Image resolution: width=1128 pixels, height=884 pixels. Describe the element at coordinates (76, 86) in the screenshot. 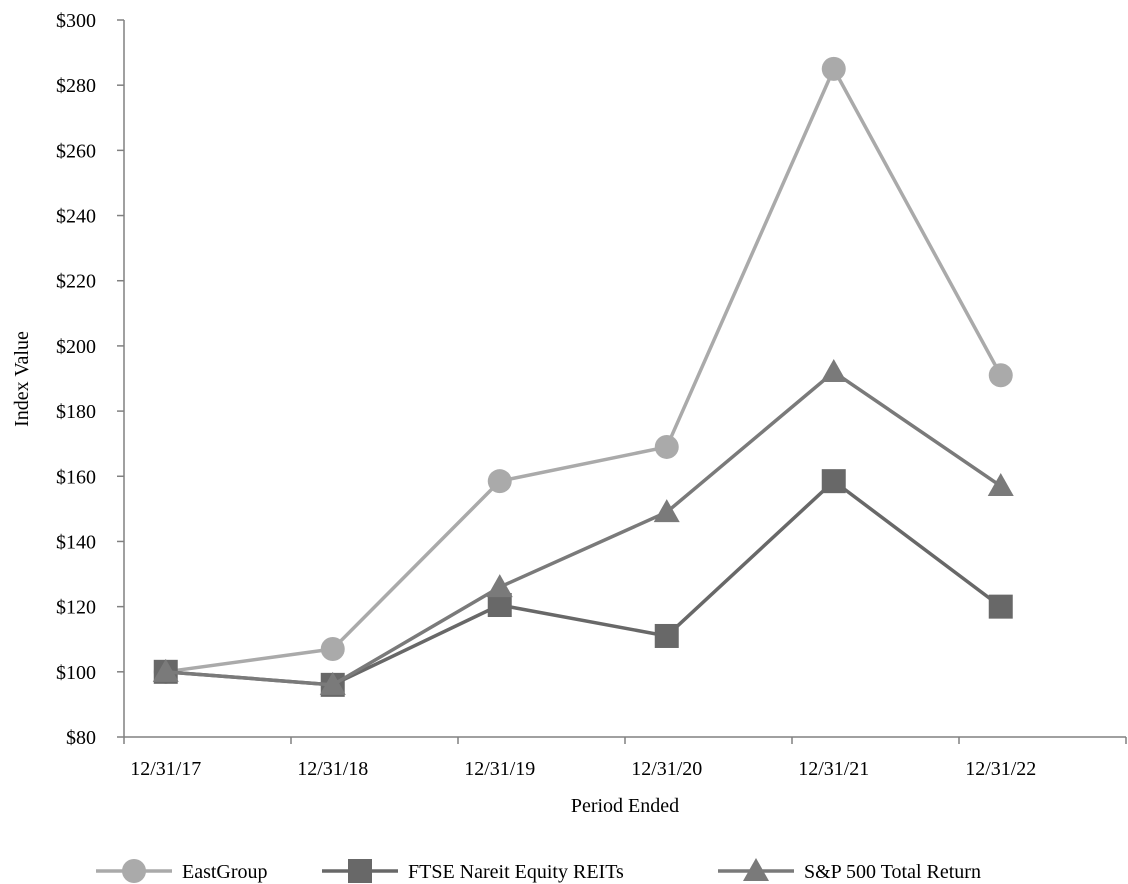

I see `y-tick-label: $280` at that location.